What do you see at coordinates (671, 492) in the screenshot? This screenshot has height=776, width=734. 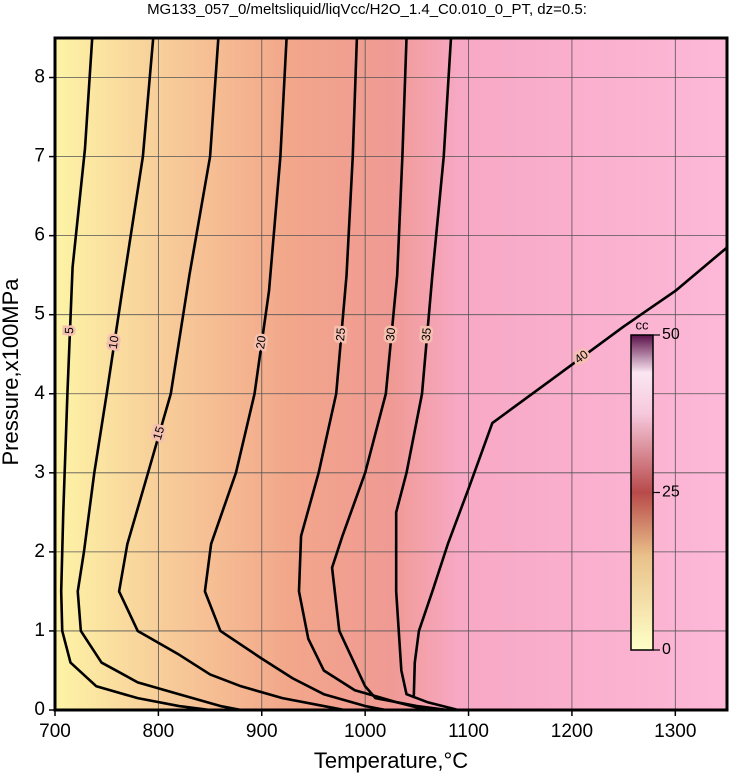 I see `colorbar-tick-label: 25` at bounding box center [671, 492].